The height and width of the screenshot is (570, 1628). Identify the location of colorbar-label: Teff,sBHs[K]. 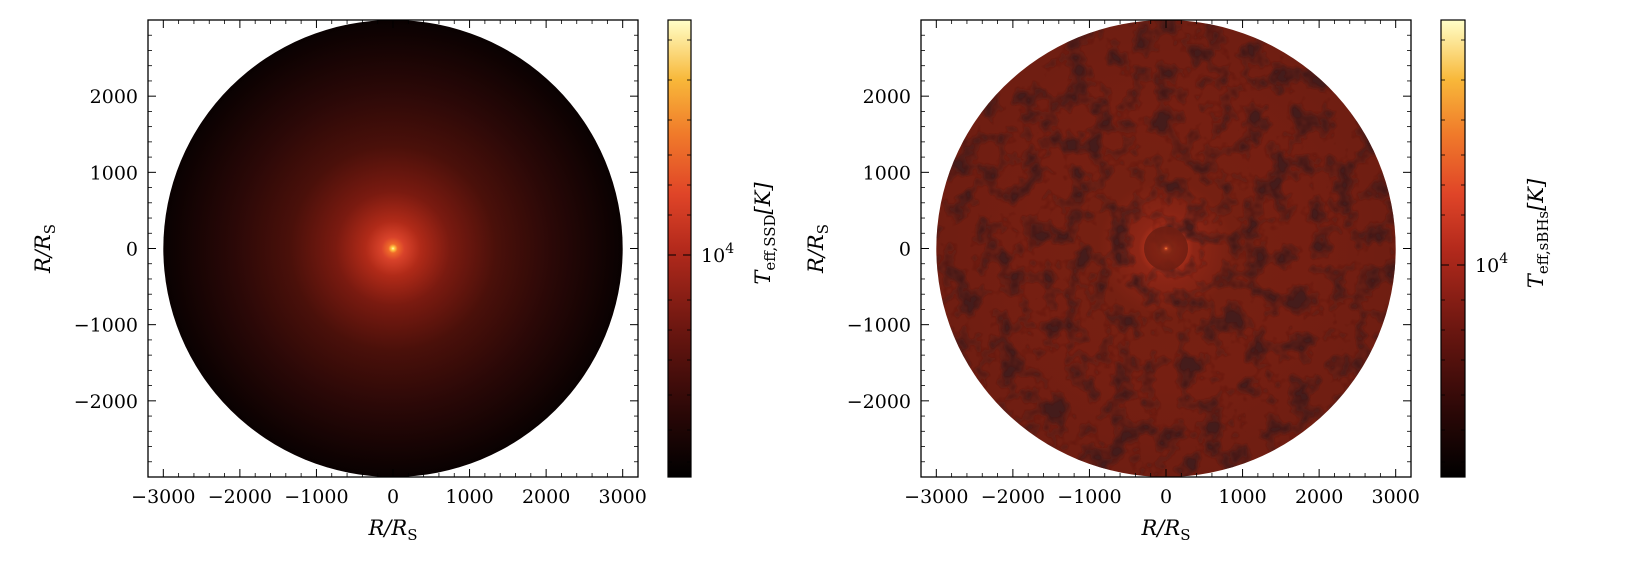
(1538, 233).